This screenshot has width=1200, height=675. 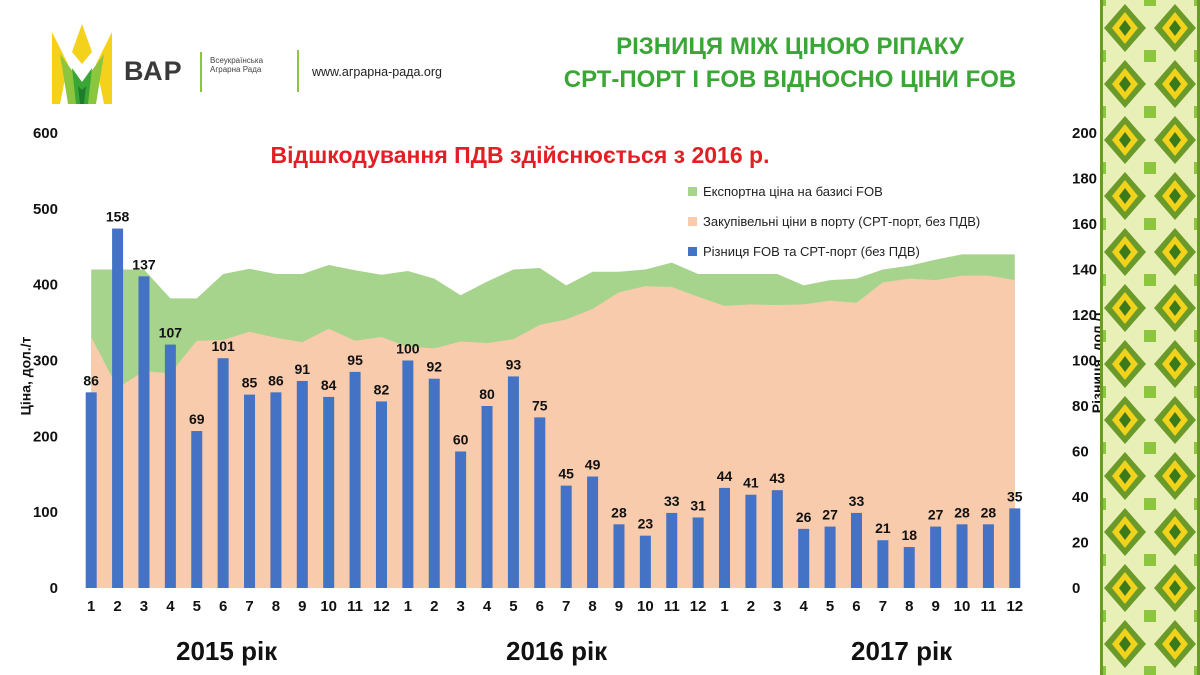 I want to click on legend-item-diff: Різниця FOB та СРТ-порт (без ПДВ), so click(x=834, y=251).